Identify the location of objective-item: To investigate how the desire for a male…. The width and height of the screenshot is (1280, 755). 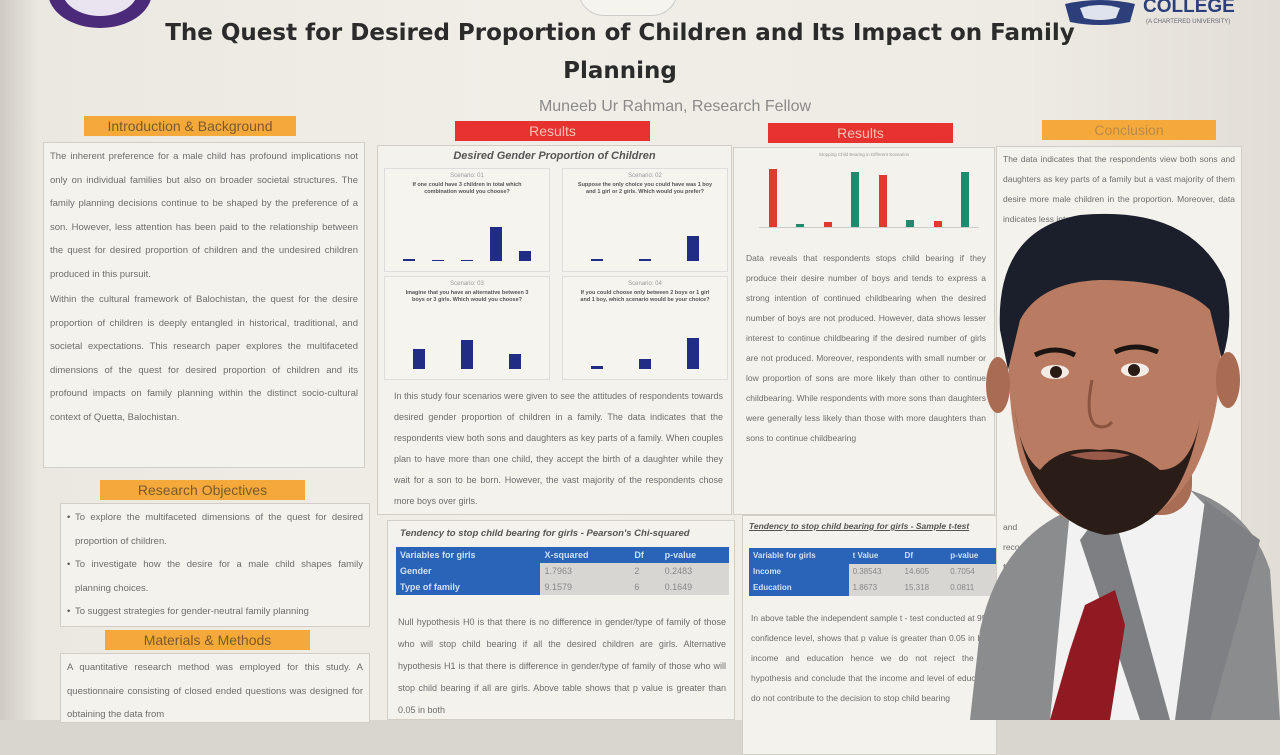
(215, 576).